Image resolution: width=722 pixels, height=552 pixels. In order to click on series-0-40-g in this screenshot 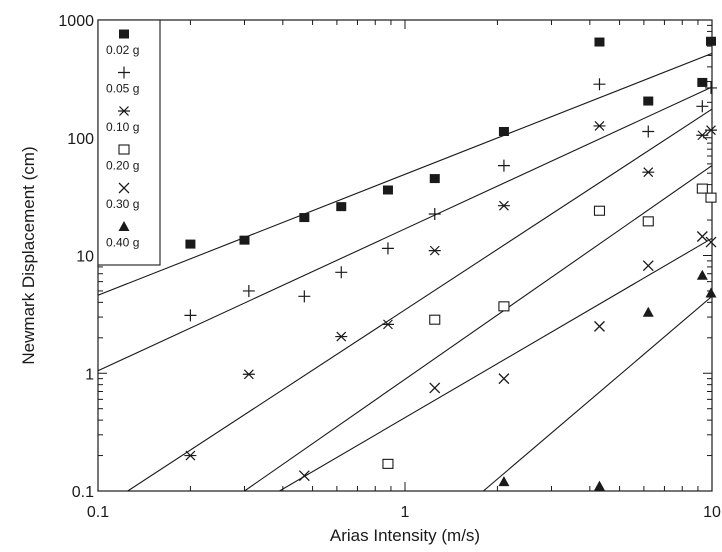, I will do `click(600, 380)`.